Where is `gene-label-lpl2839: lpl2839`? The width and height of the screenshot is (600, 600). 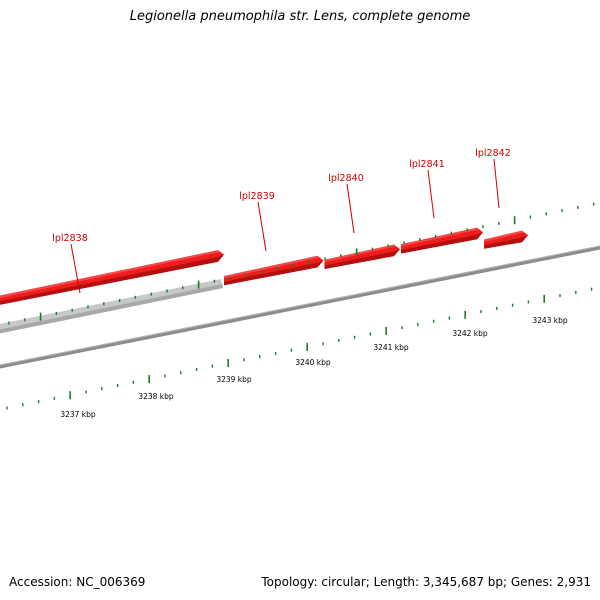
gene-label-lpl2839: lpl2839 is located at coordinates (257, 196).